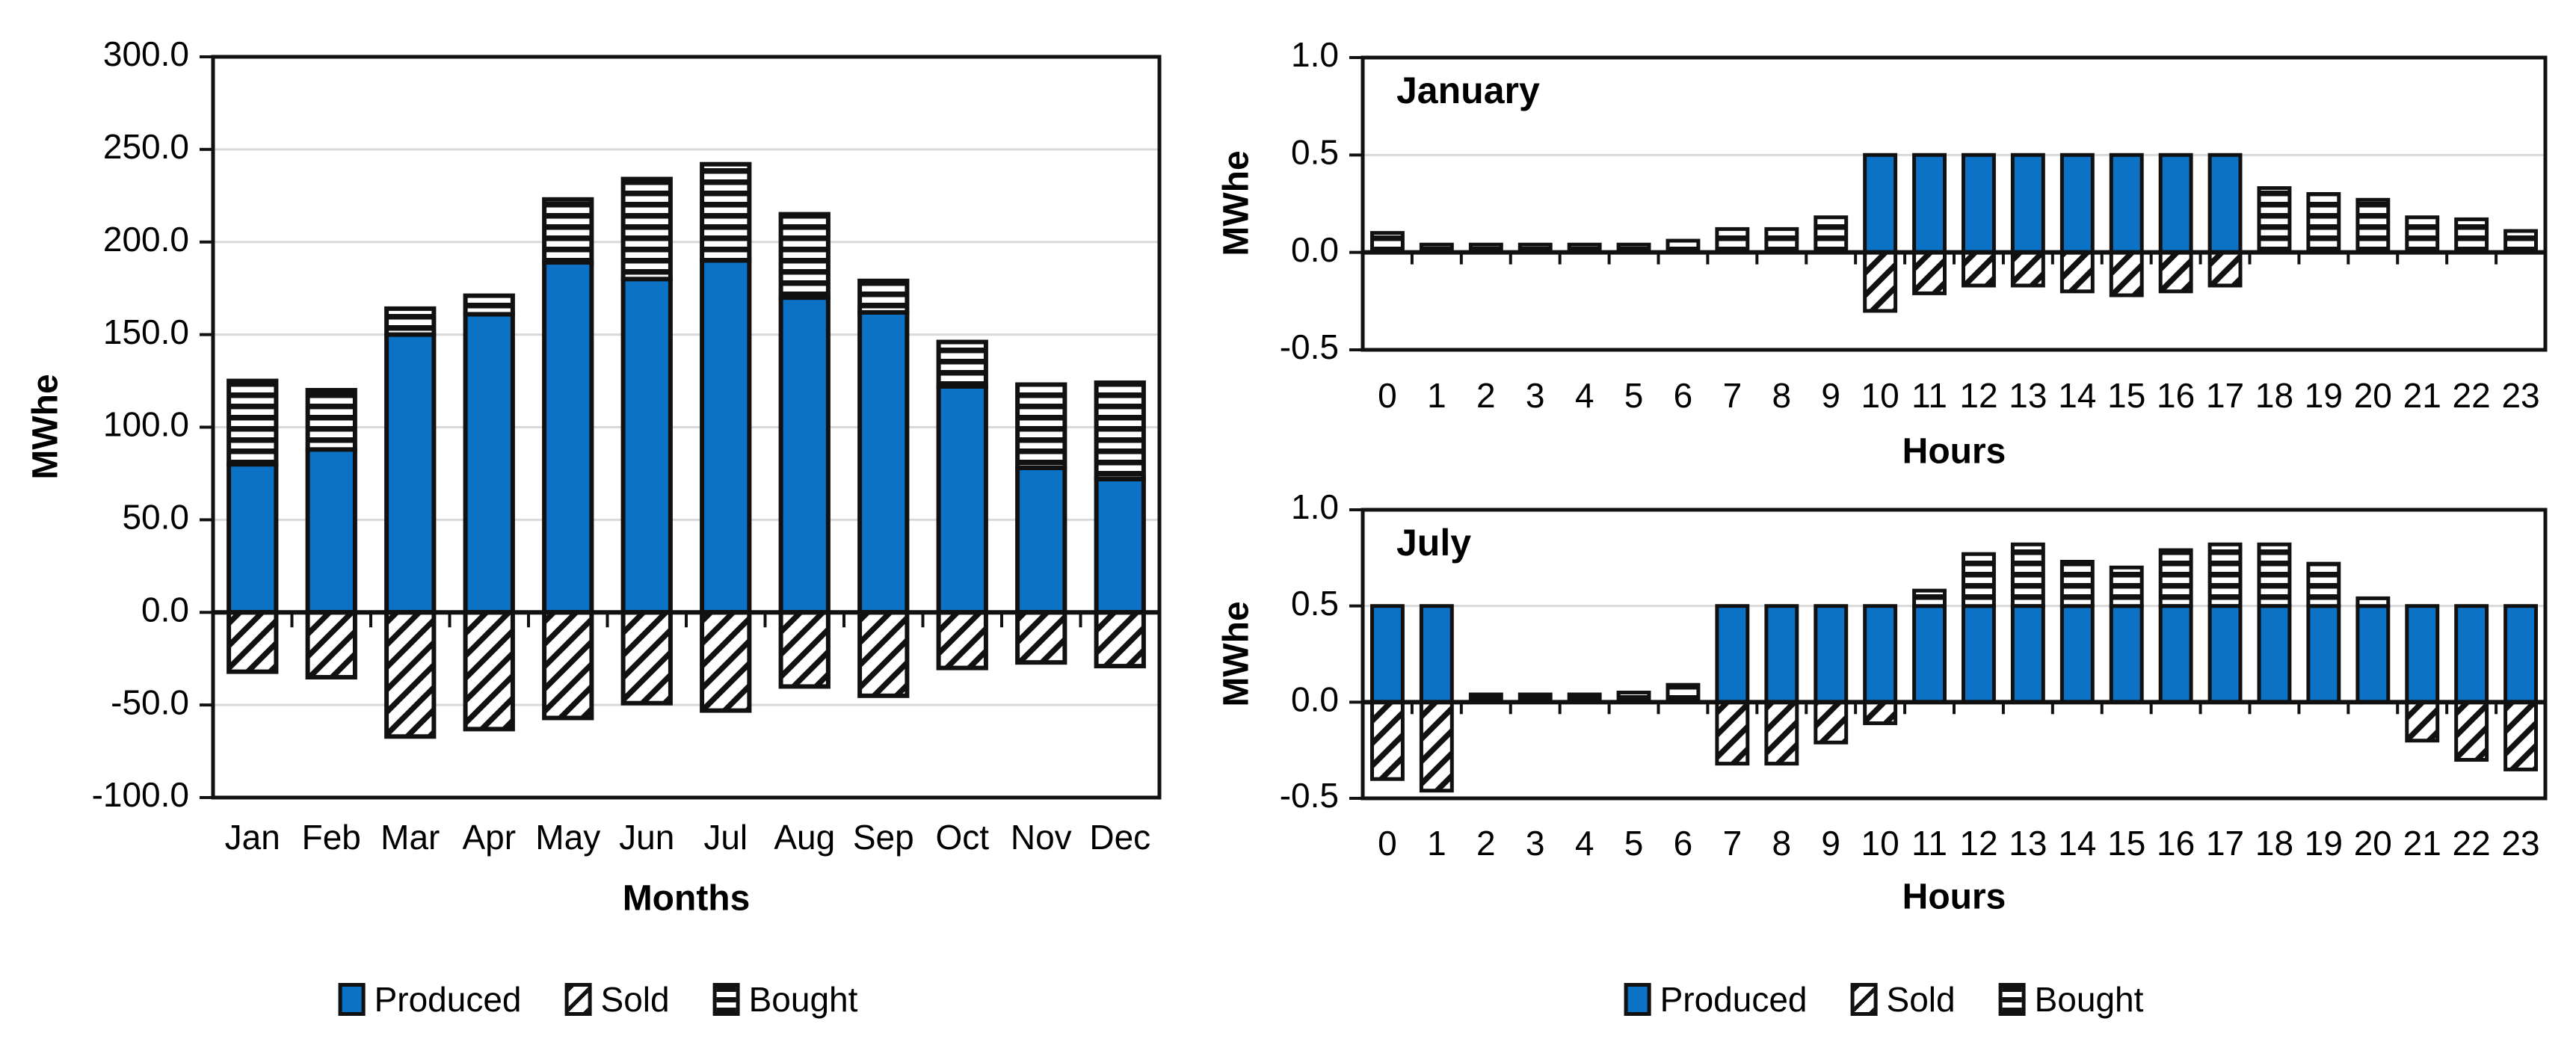  I want to click on x-category-label: Jul, so click(725, 837).